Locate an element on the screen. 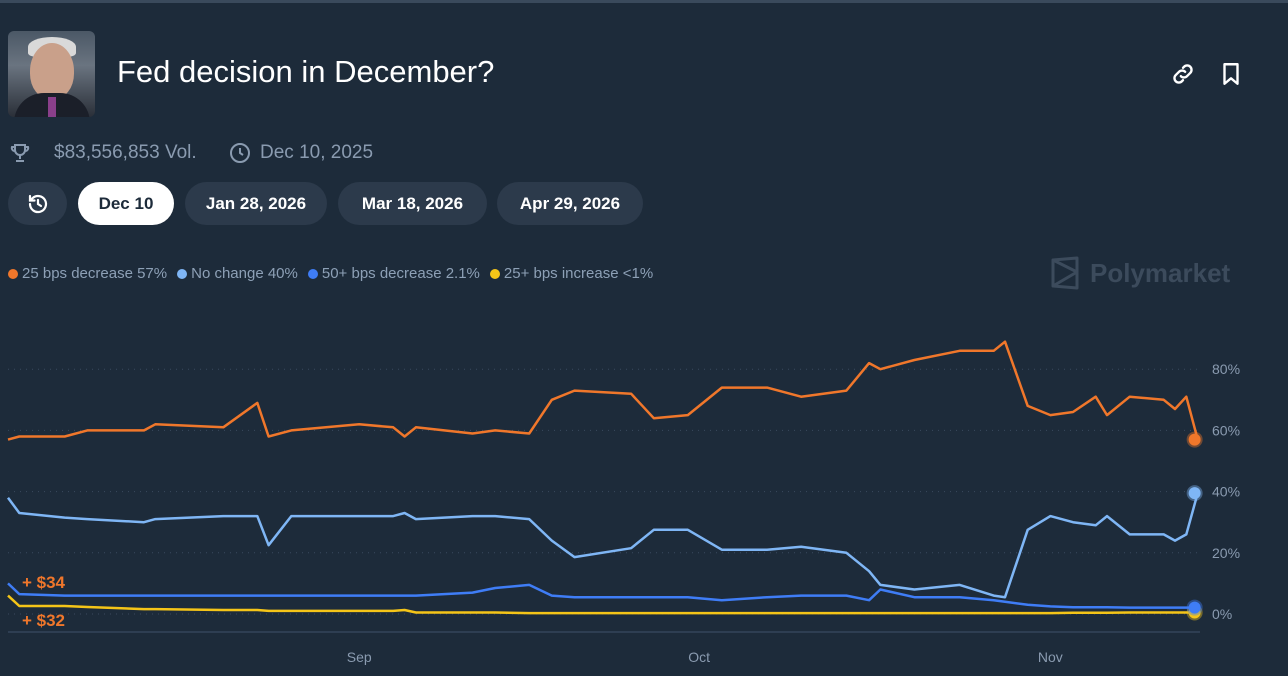 This screenshot has height=676, width=1288. polymarket-logo: Polymarket is located at coordinates (1140, 273).